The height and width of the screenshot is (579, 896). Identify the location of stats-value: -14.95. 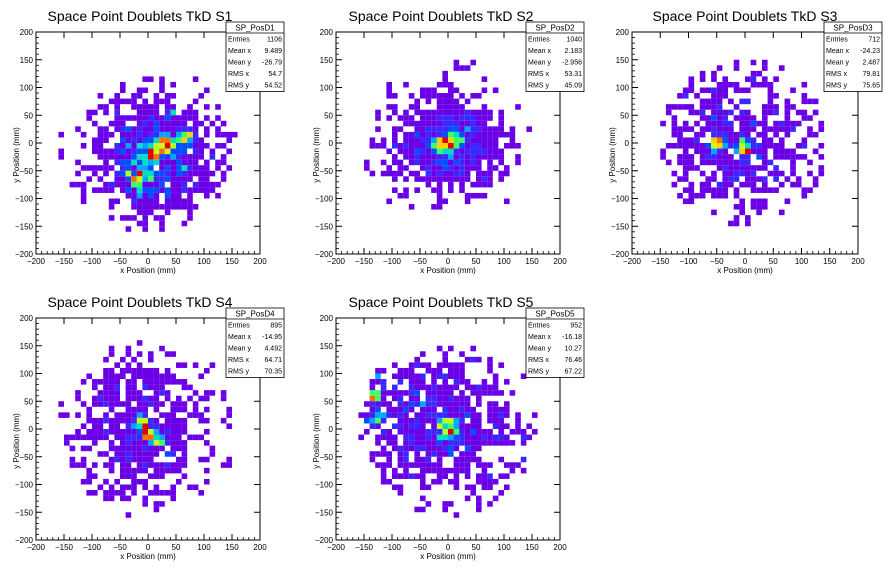
(272, 337).